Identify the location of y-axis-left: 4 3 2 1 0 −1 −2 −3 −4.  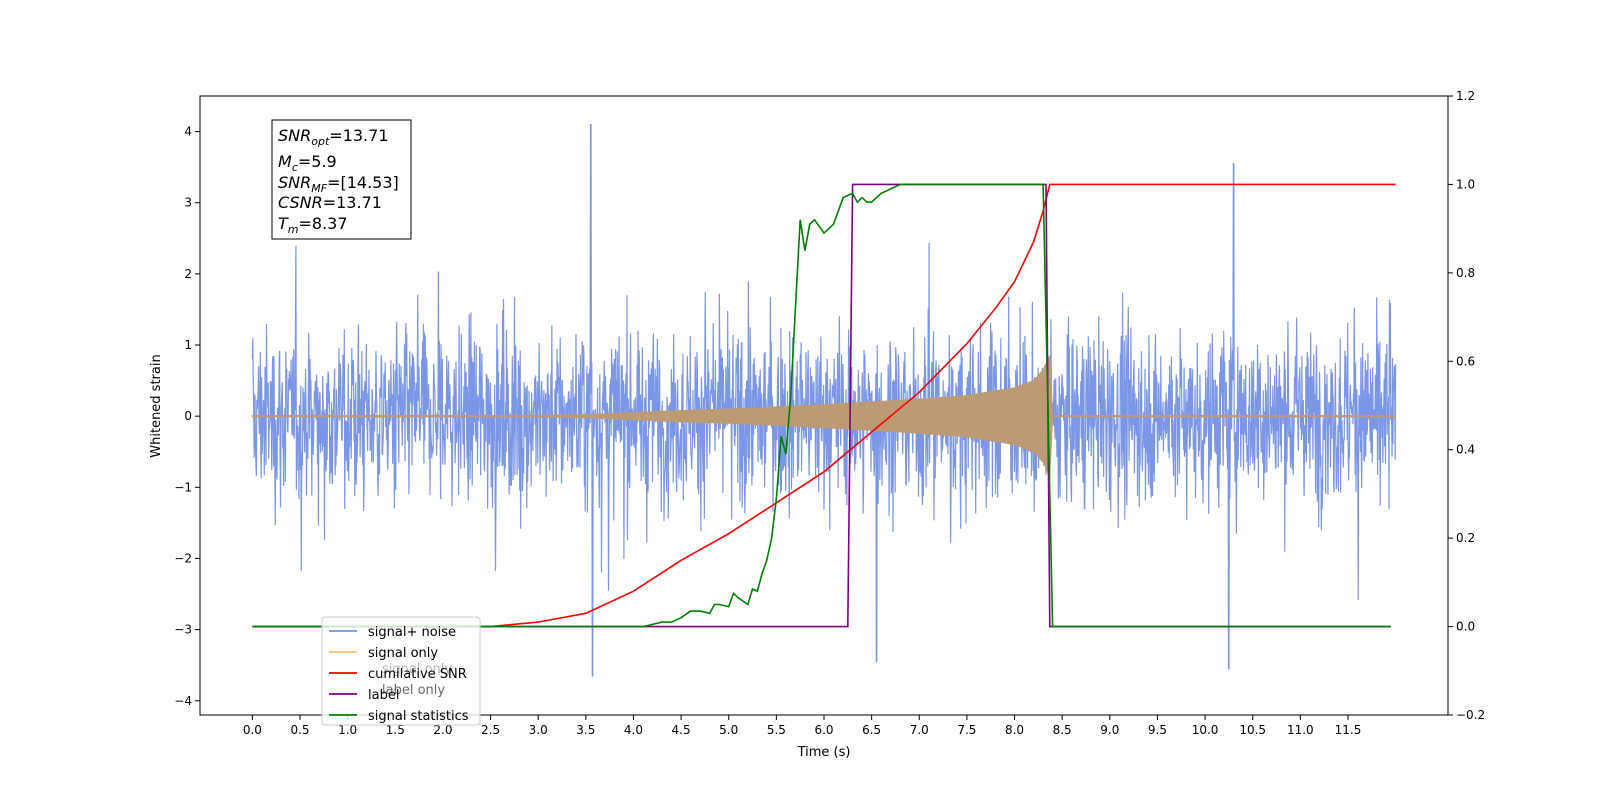
(187, 416).